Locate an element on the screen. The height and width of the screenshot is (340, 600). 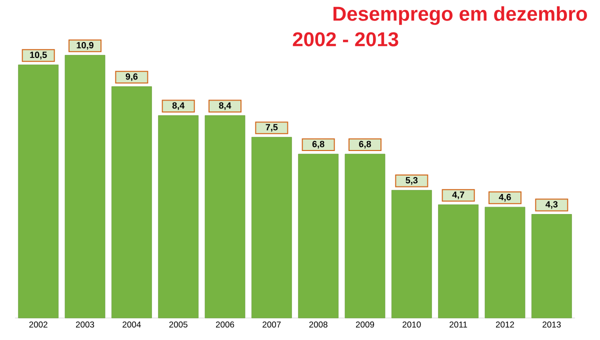
x-tick-label: 2008 is located at coordinates (318, 325).